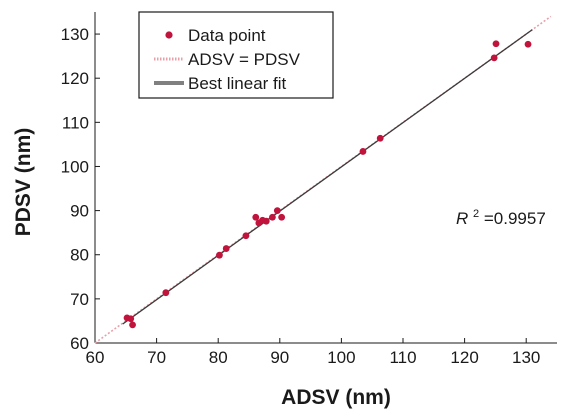 The height and width of the screenshot is (413, 583). I want to click on legend: Data point ADSV = PDSV Best linear fit, so click(236, 55).